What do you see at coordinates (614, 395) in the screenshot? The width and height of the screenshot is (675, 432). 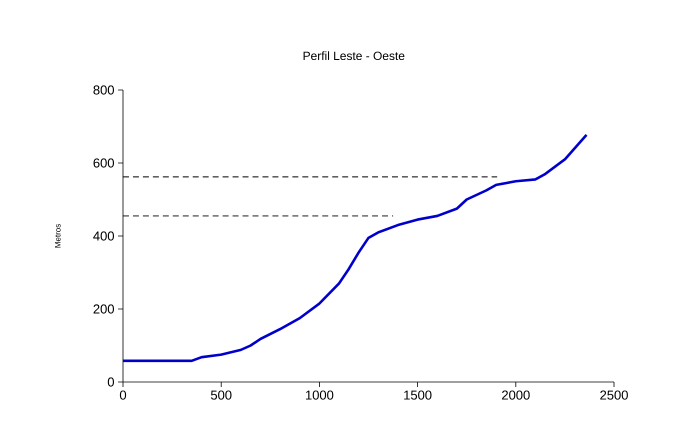 I see `x-tick-label: 2500` at bounding box center [614, 395].